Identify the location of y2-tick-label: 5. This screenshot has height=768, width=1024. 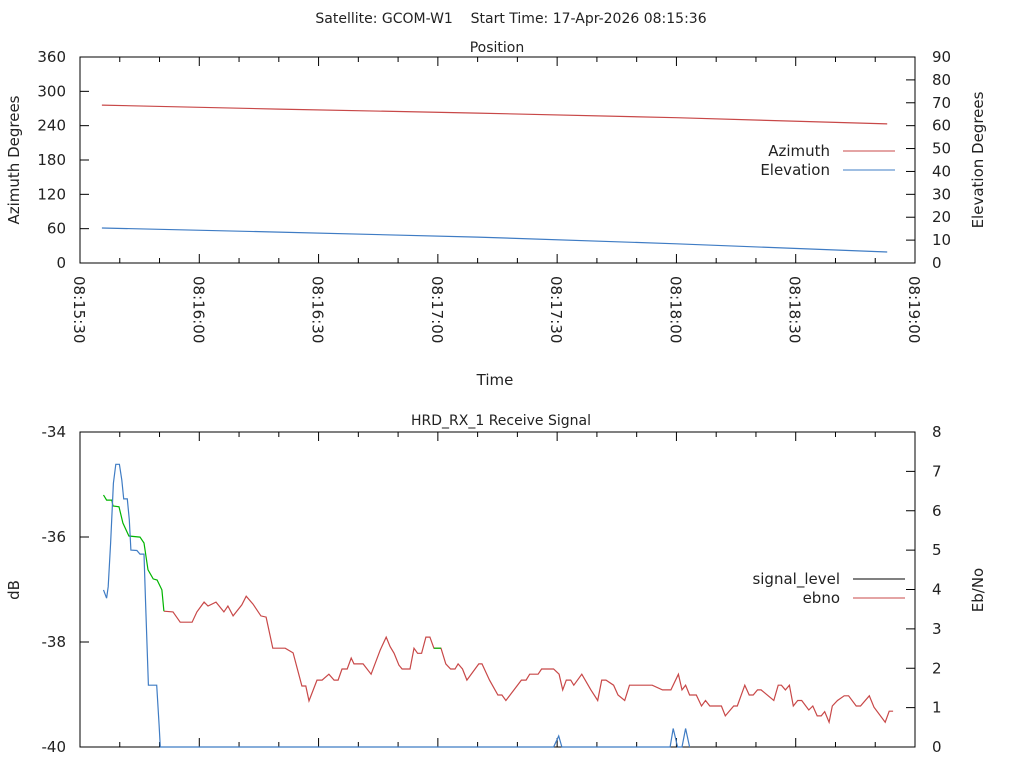
(937, 550).